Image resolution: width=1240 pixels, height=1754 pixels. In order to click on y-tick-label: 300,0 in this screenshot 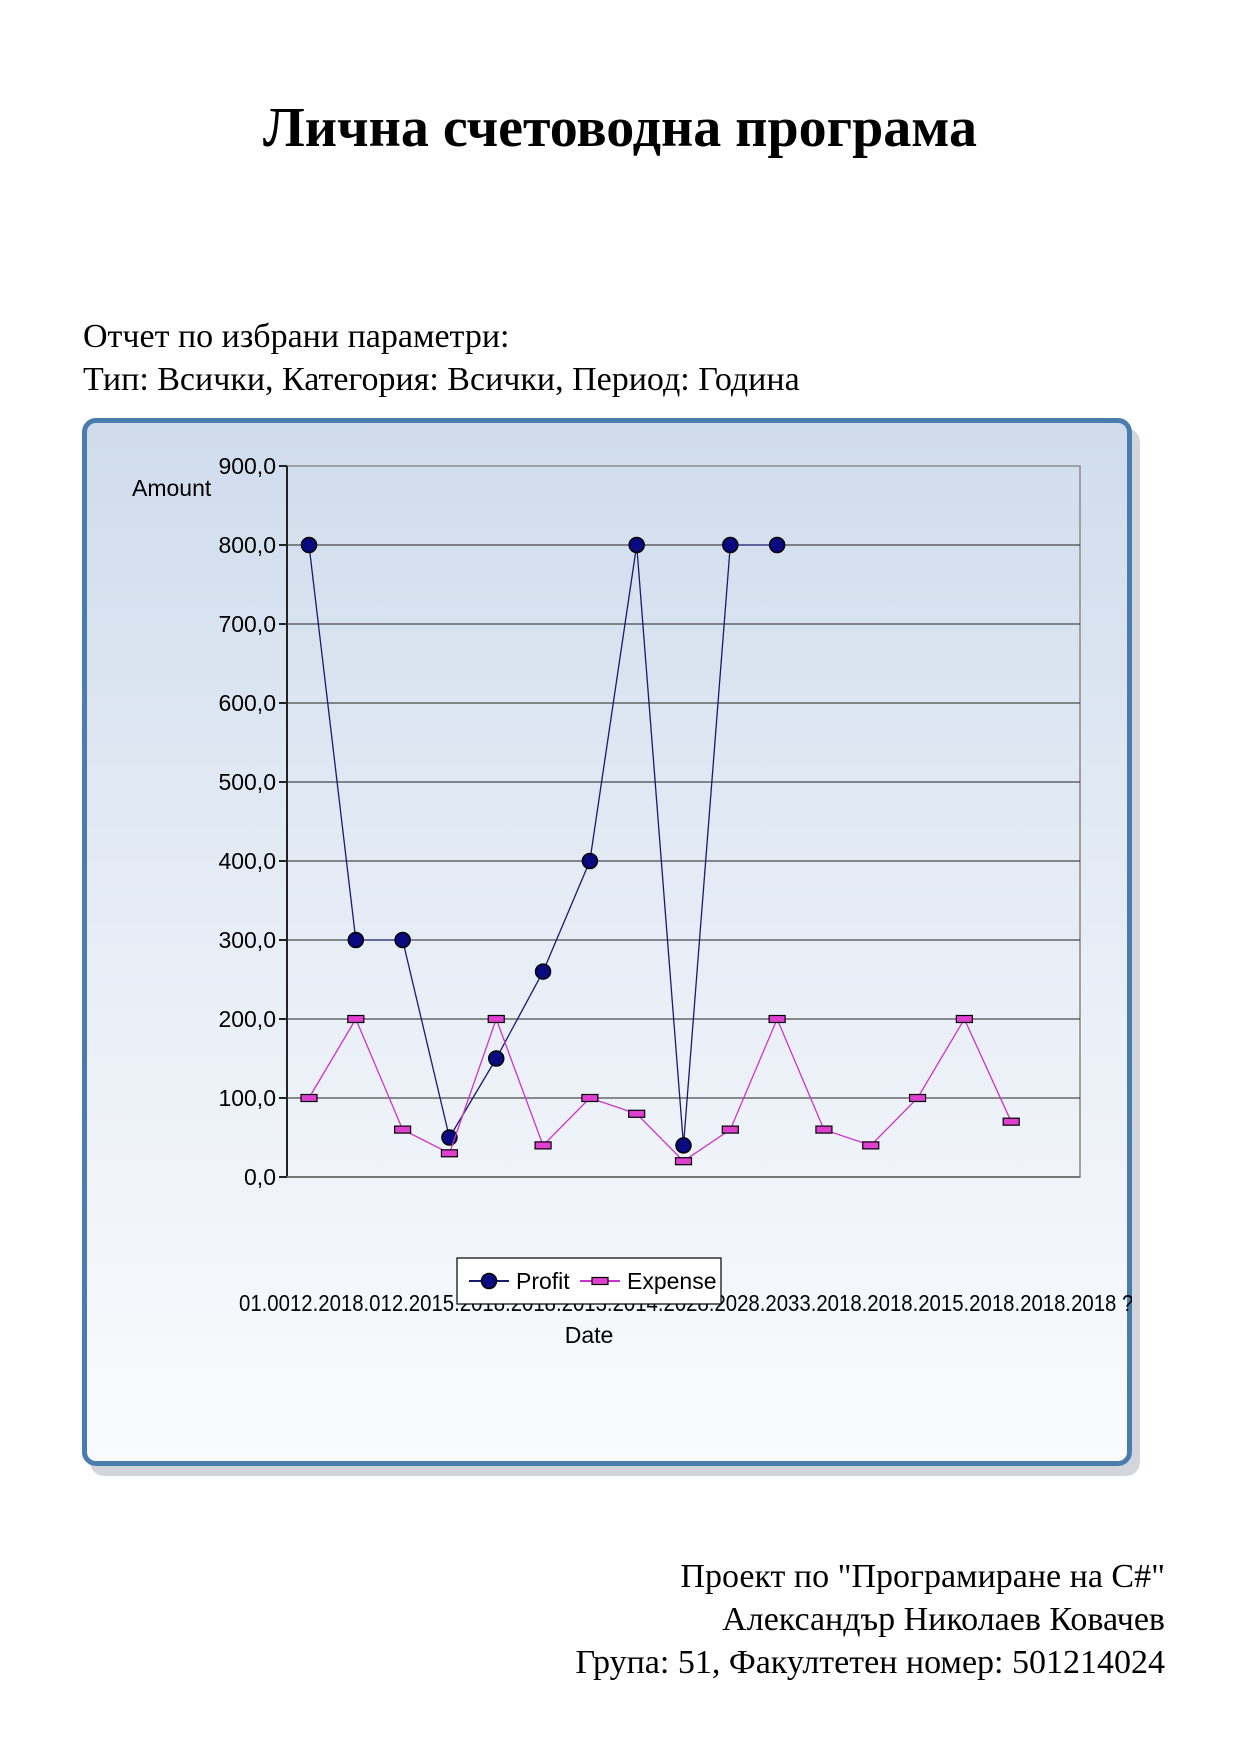, I will do `click(247, 940)`.